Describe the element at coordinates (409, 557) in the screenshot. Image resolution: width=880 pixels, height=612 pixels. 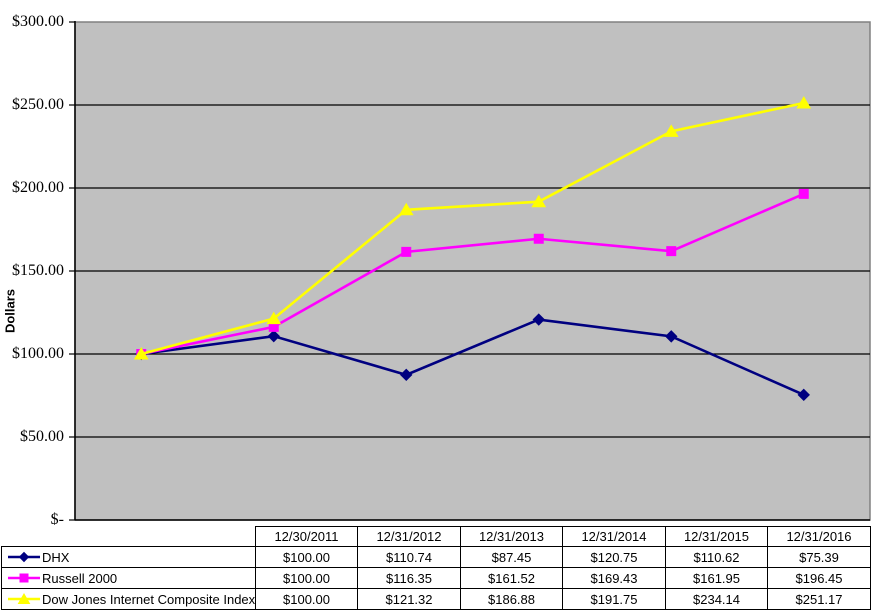
I see `table-value-dhx-1: $110.74` at that location.